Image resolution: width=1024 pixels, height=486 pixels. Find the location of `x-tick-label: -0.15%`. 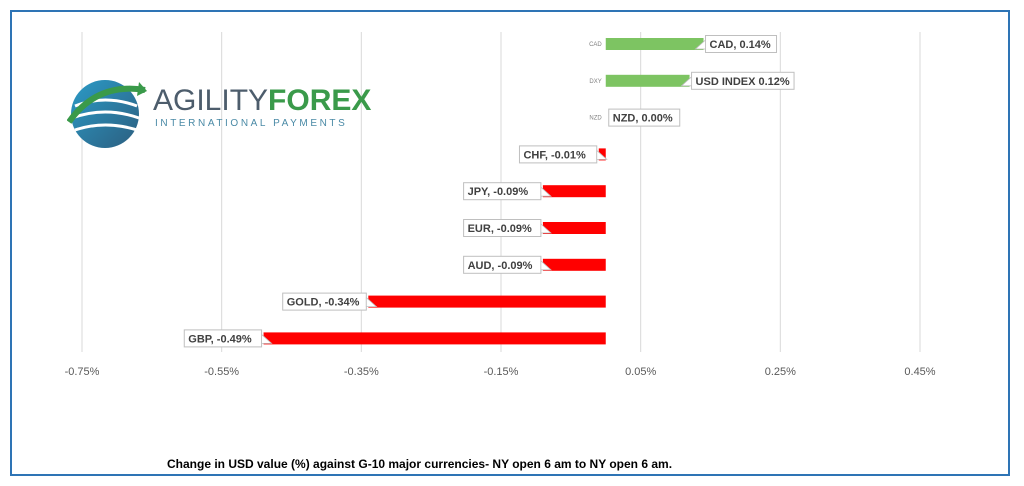

x-tick-label: -0.15% is located at coordinates (501, 372).